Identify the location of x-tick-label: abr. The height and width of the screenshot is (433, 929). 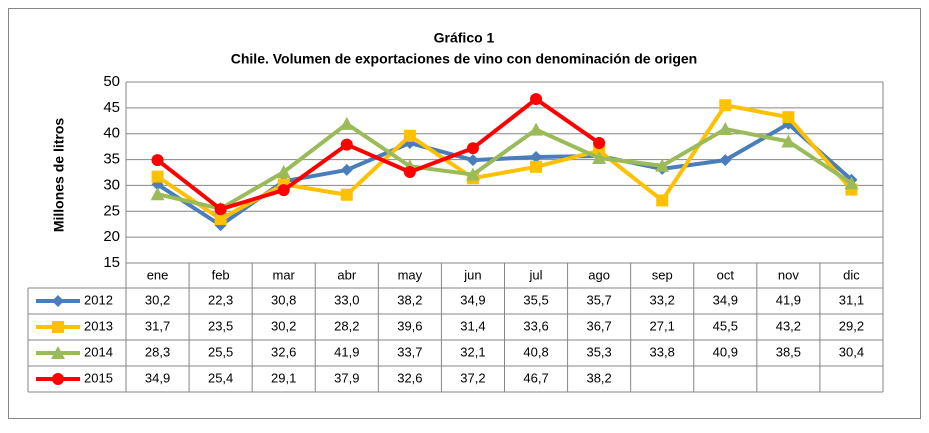
(346, 274).